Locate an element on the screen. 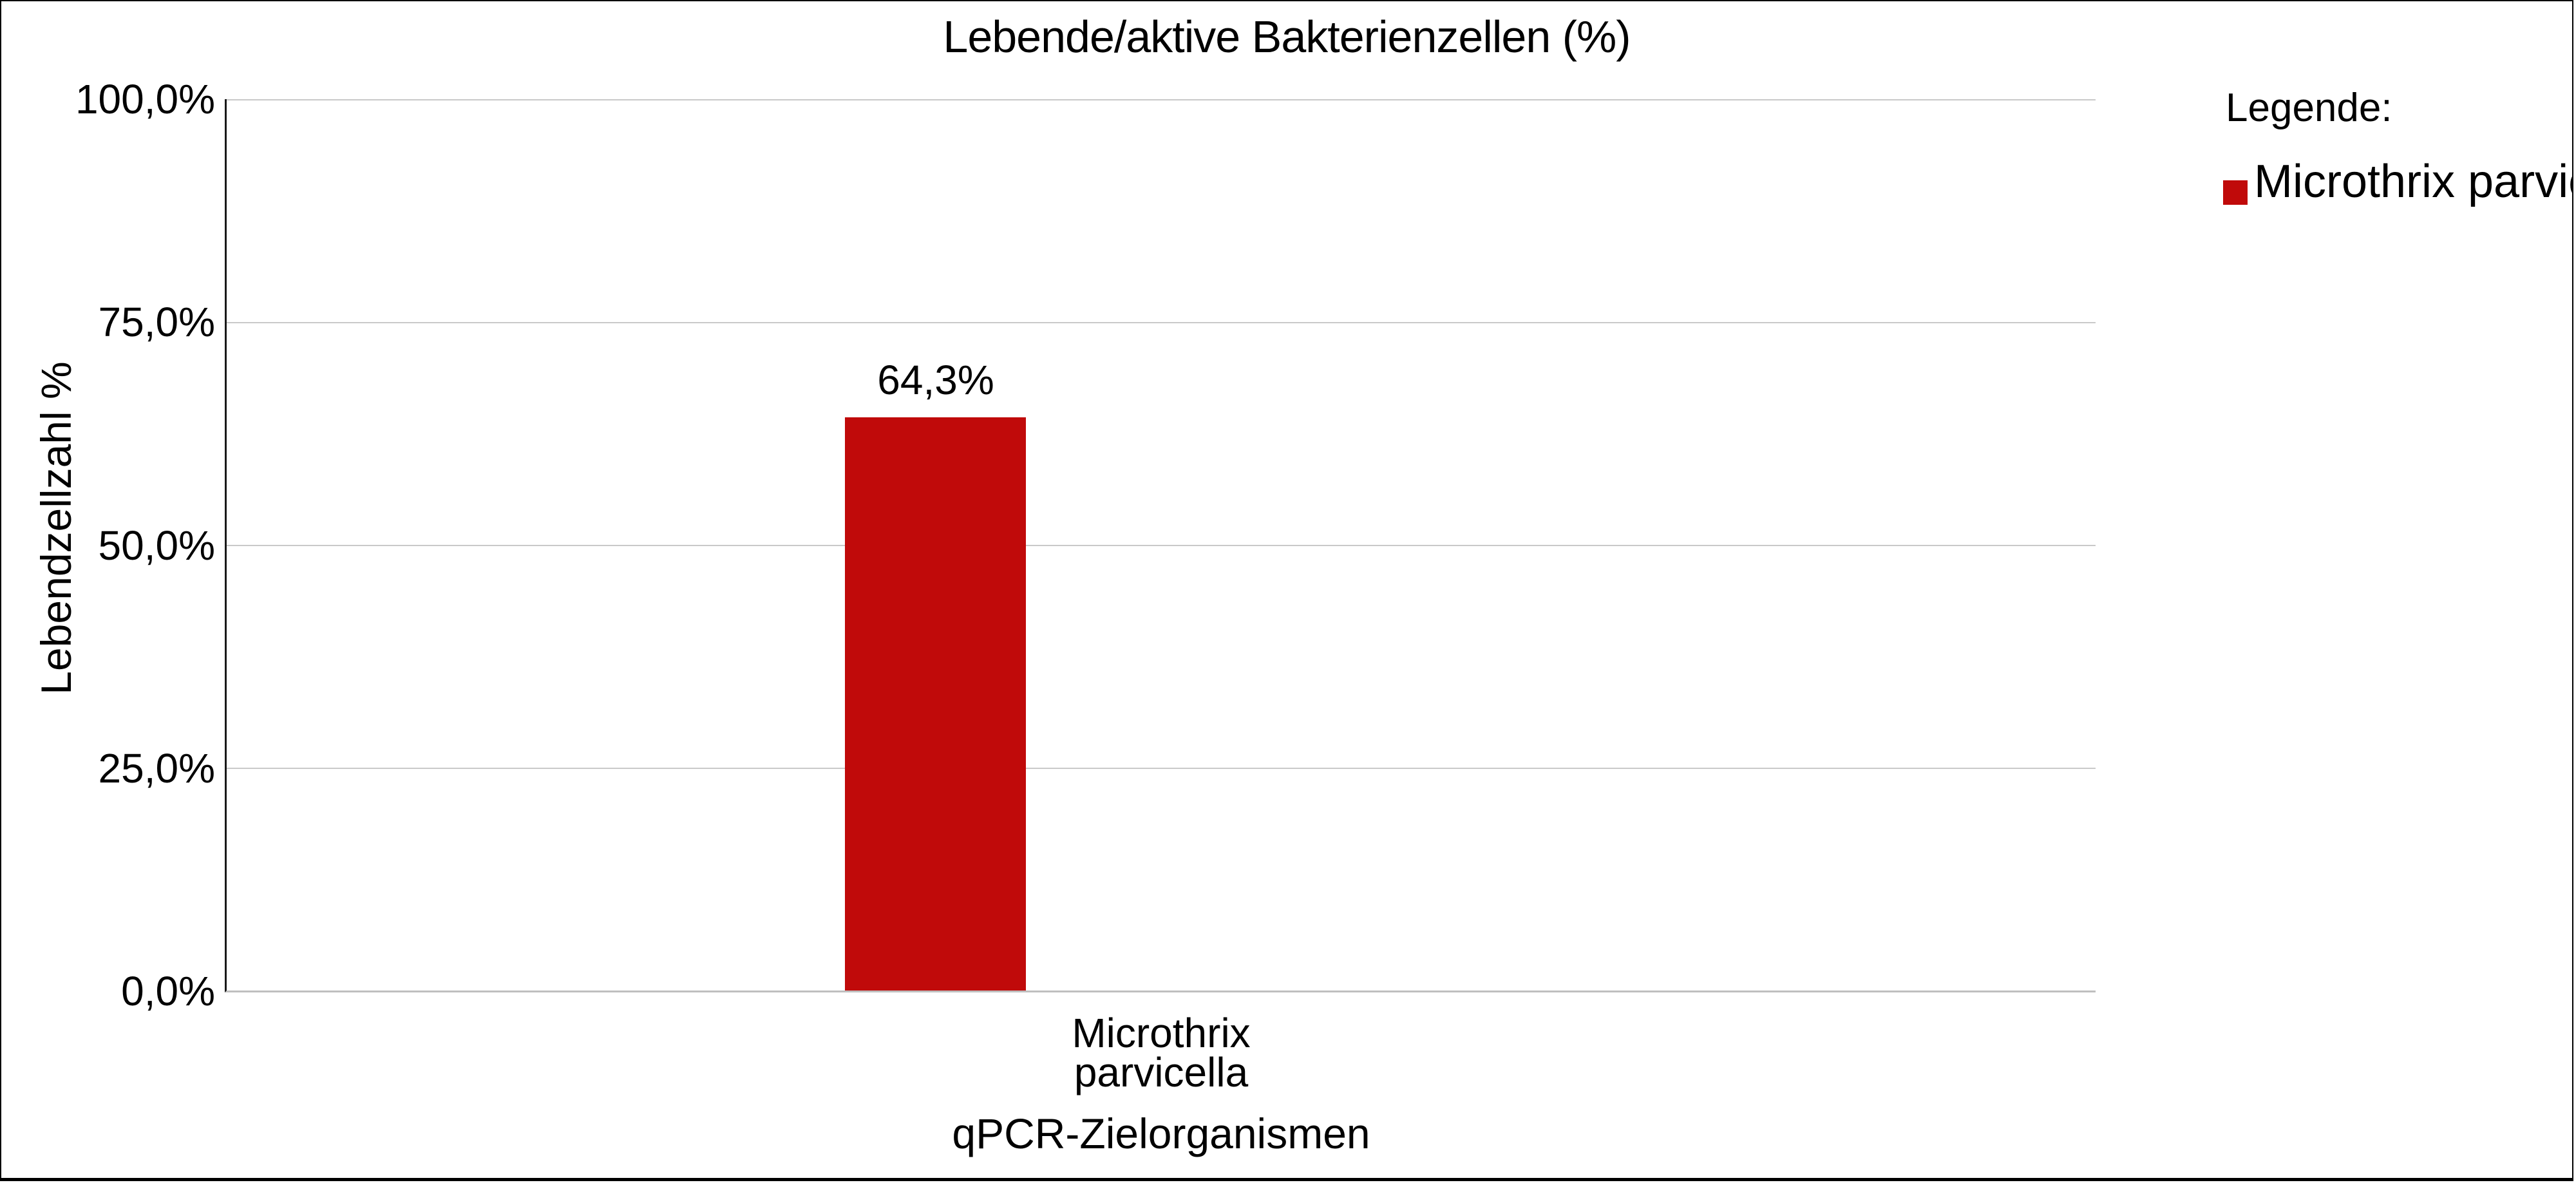 This screenshot has width=2576, height=1185. bar-microthrix-parvicella is located at coordinates (936, 704).